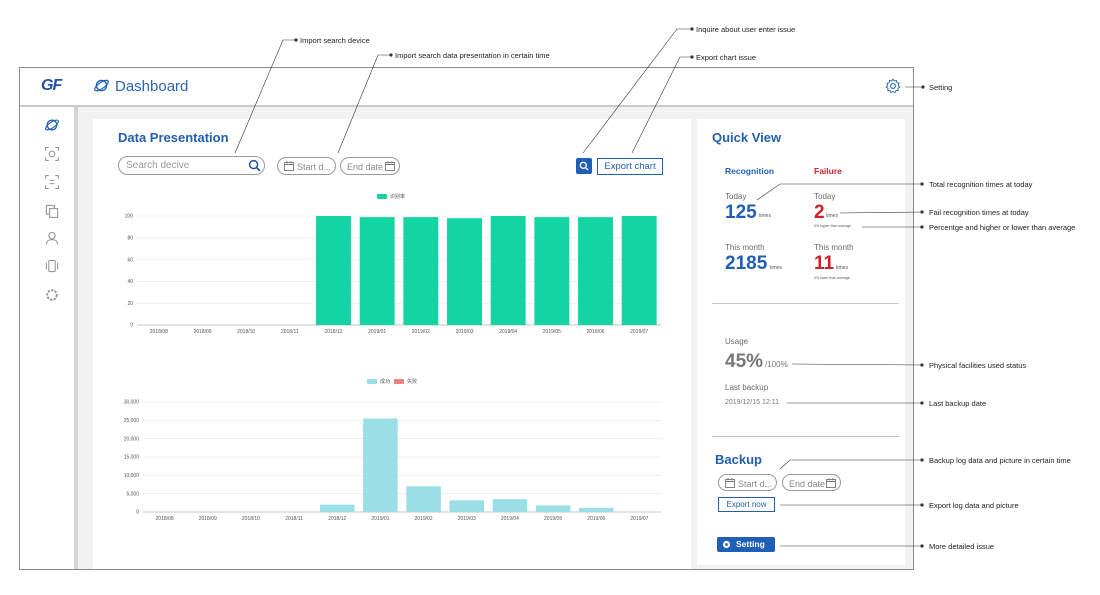 The width and height of the screenshot is (1100, 595). I want to click on failure-month-note: 0% lower than average, so click(832, 278).